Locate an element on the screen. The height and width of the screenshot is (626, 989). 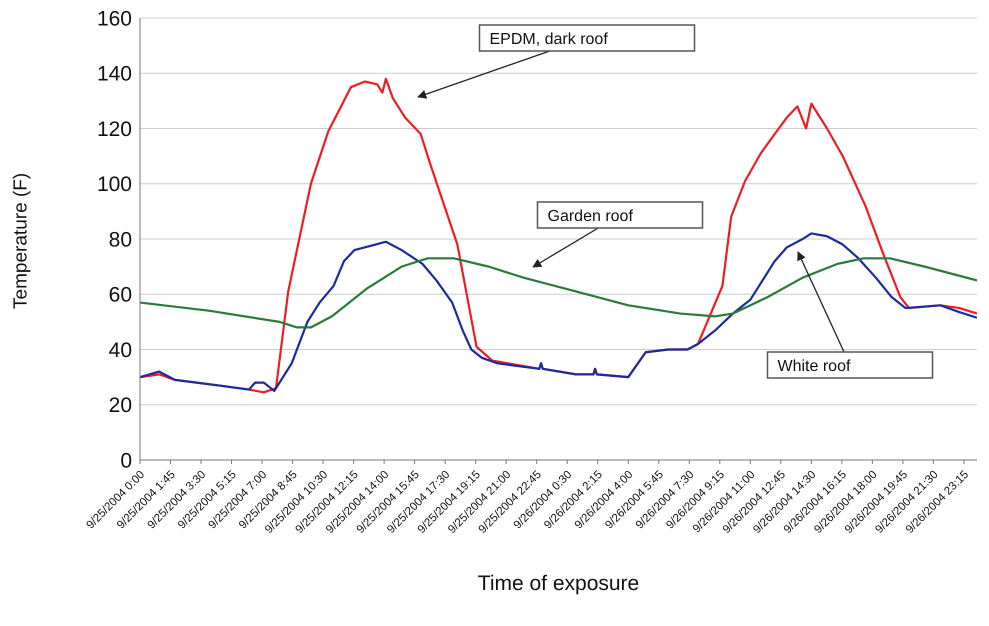
y-tick-label: 0 is located at coordinates (126, 460).